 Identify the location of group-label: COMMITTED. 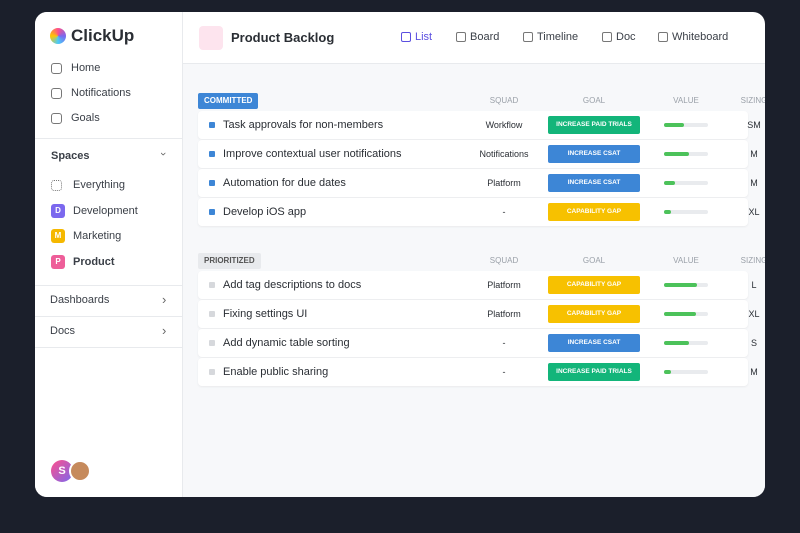
(228, 101).